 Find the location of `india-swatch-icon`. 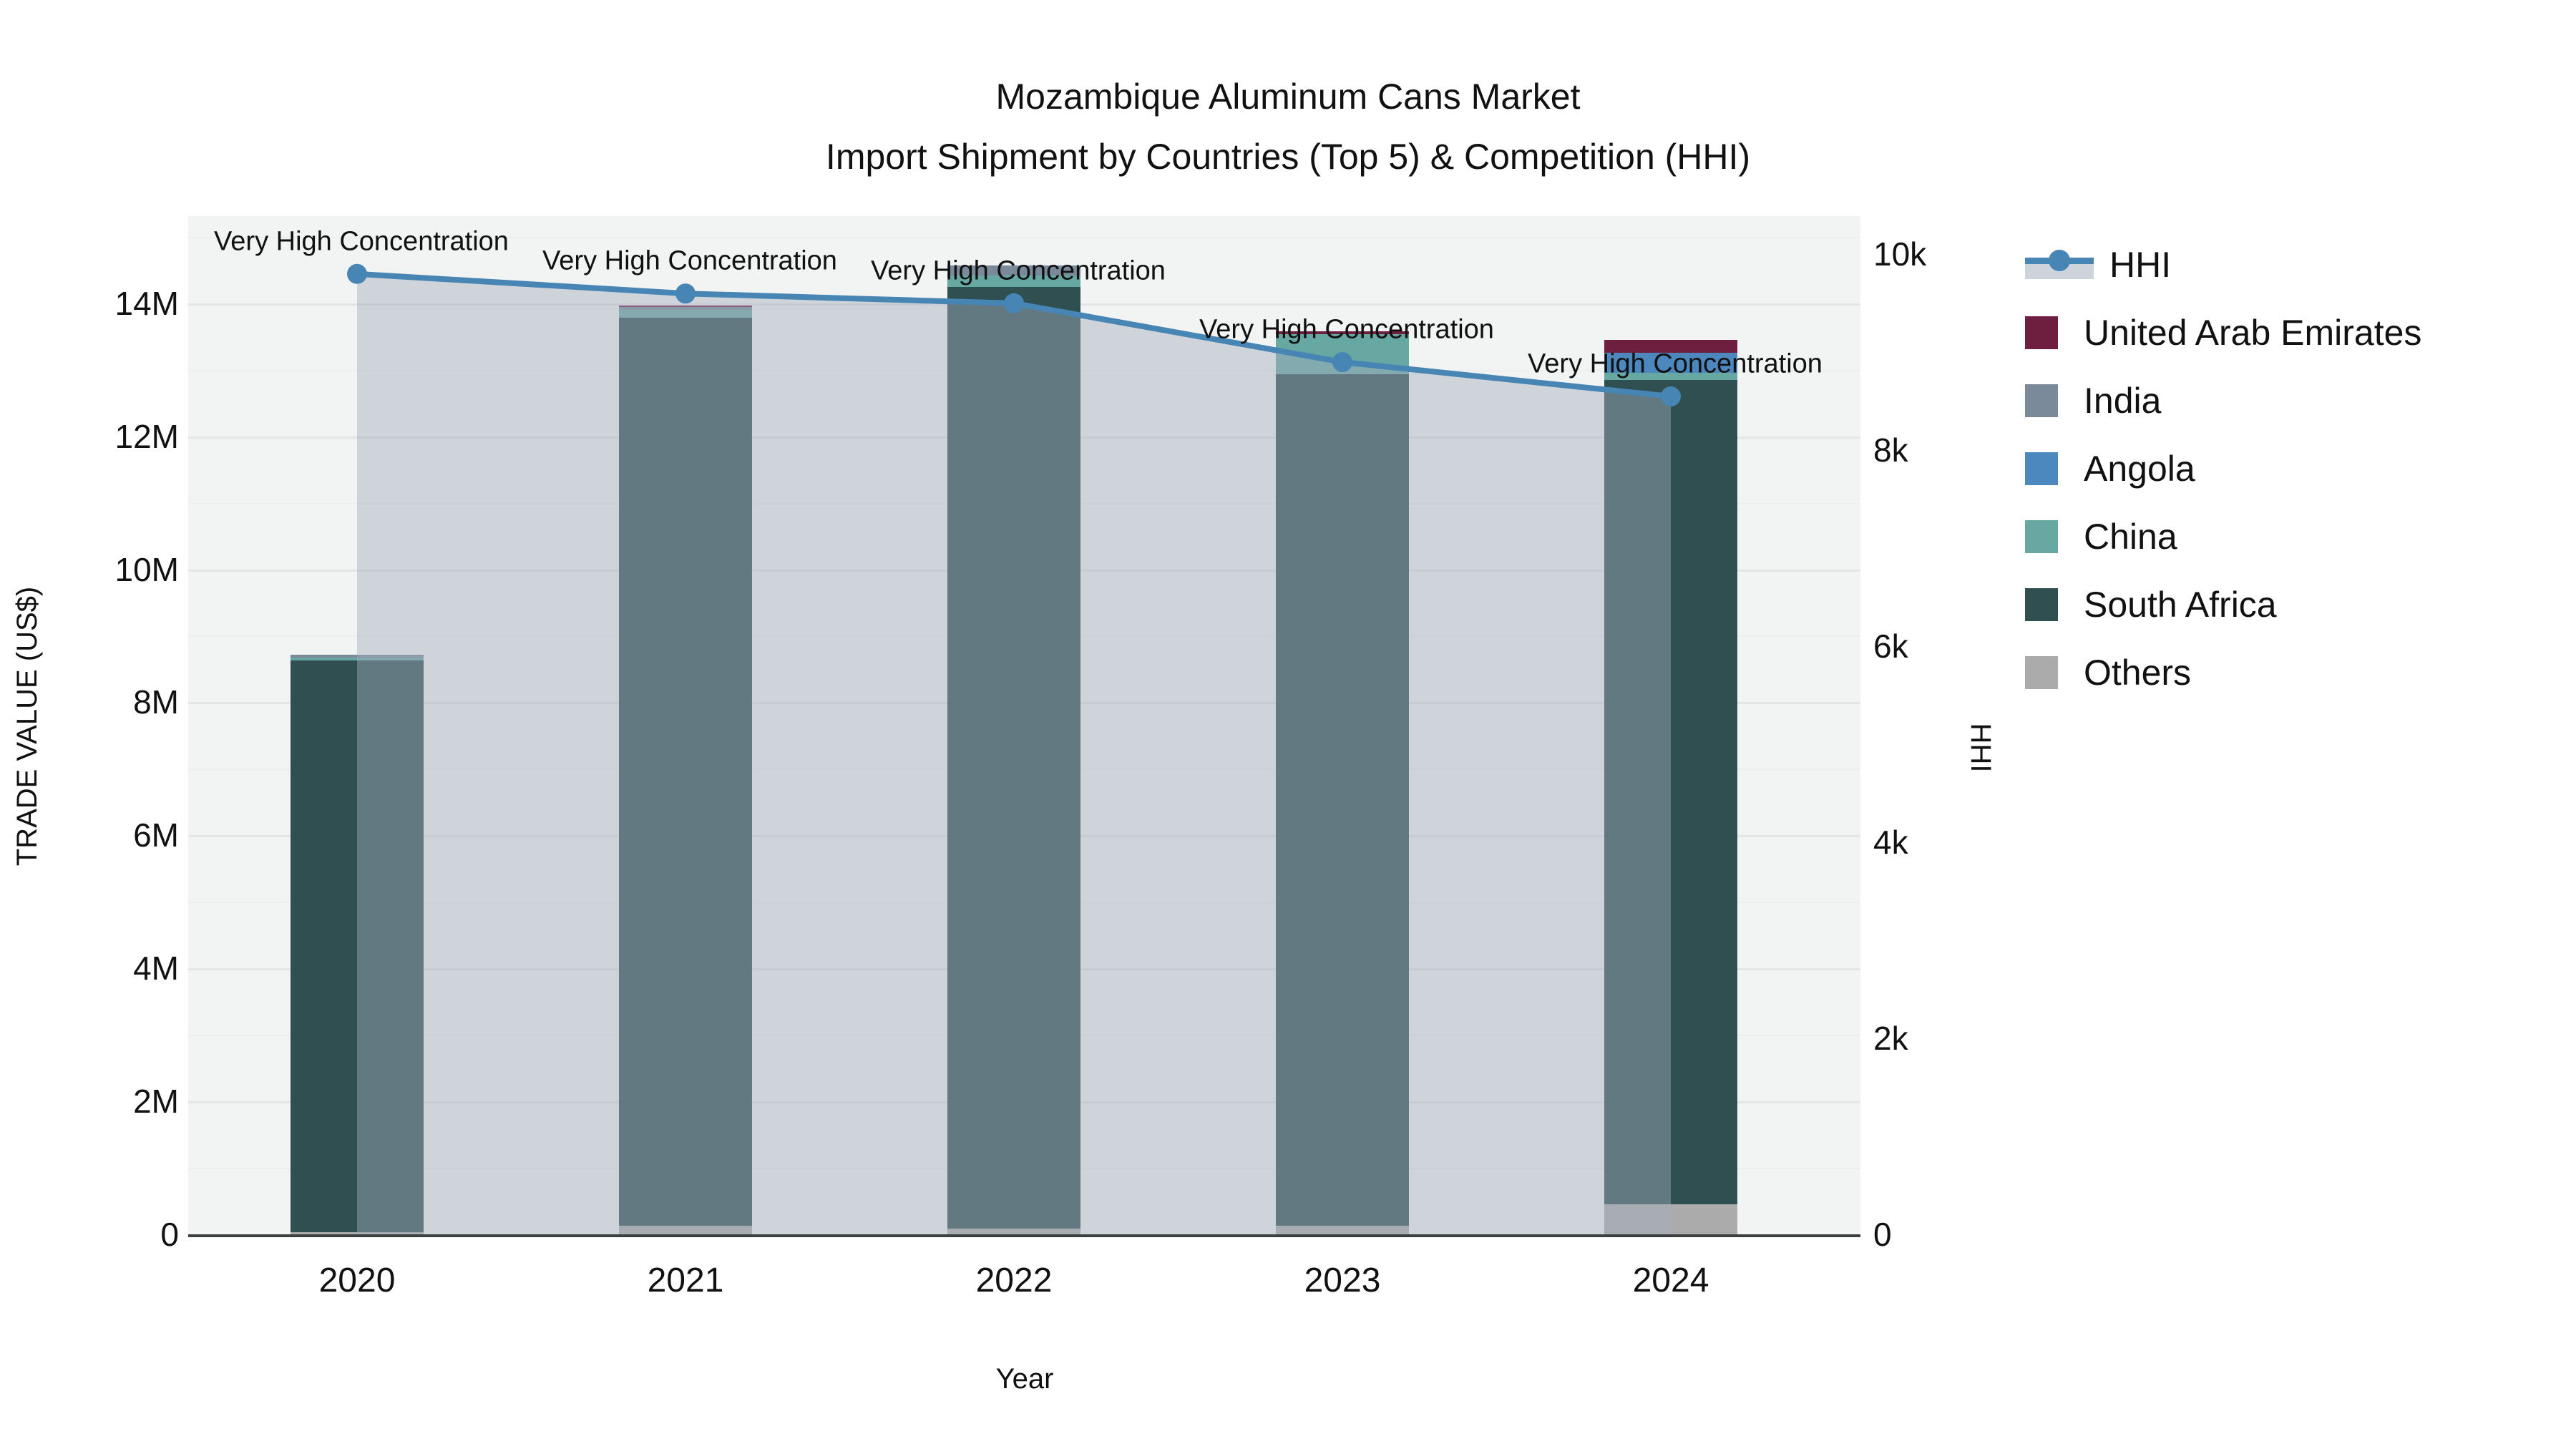

india-swatch-icon is located at coordinates (2042, 400).